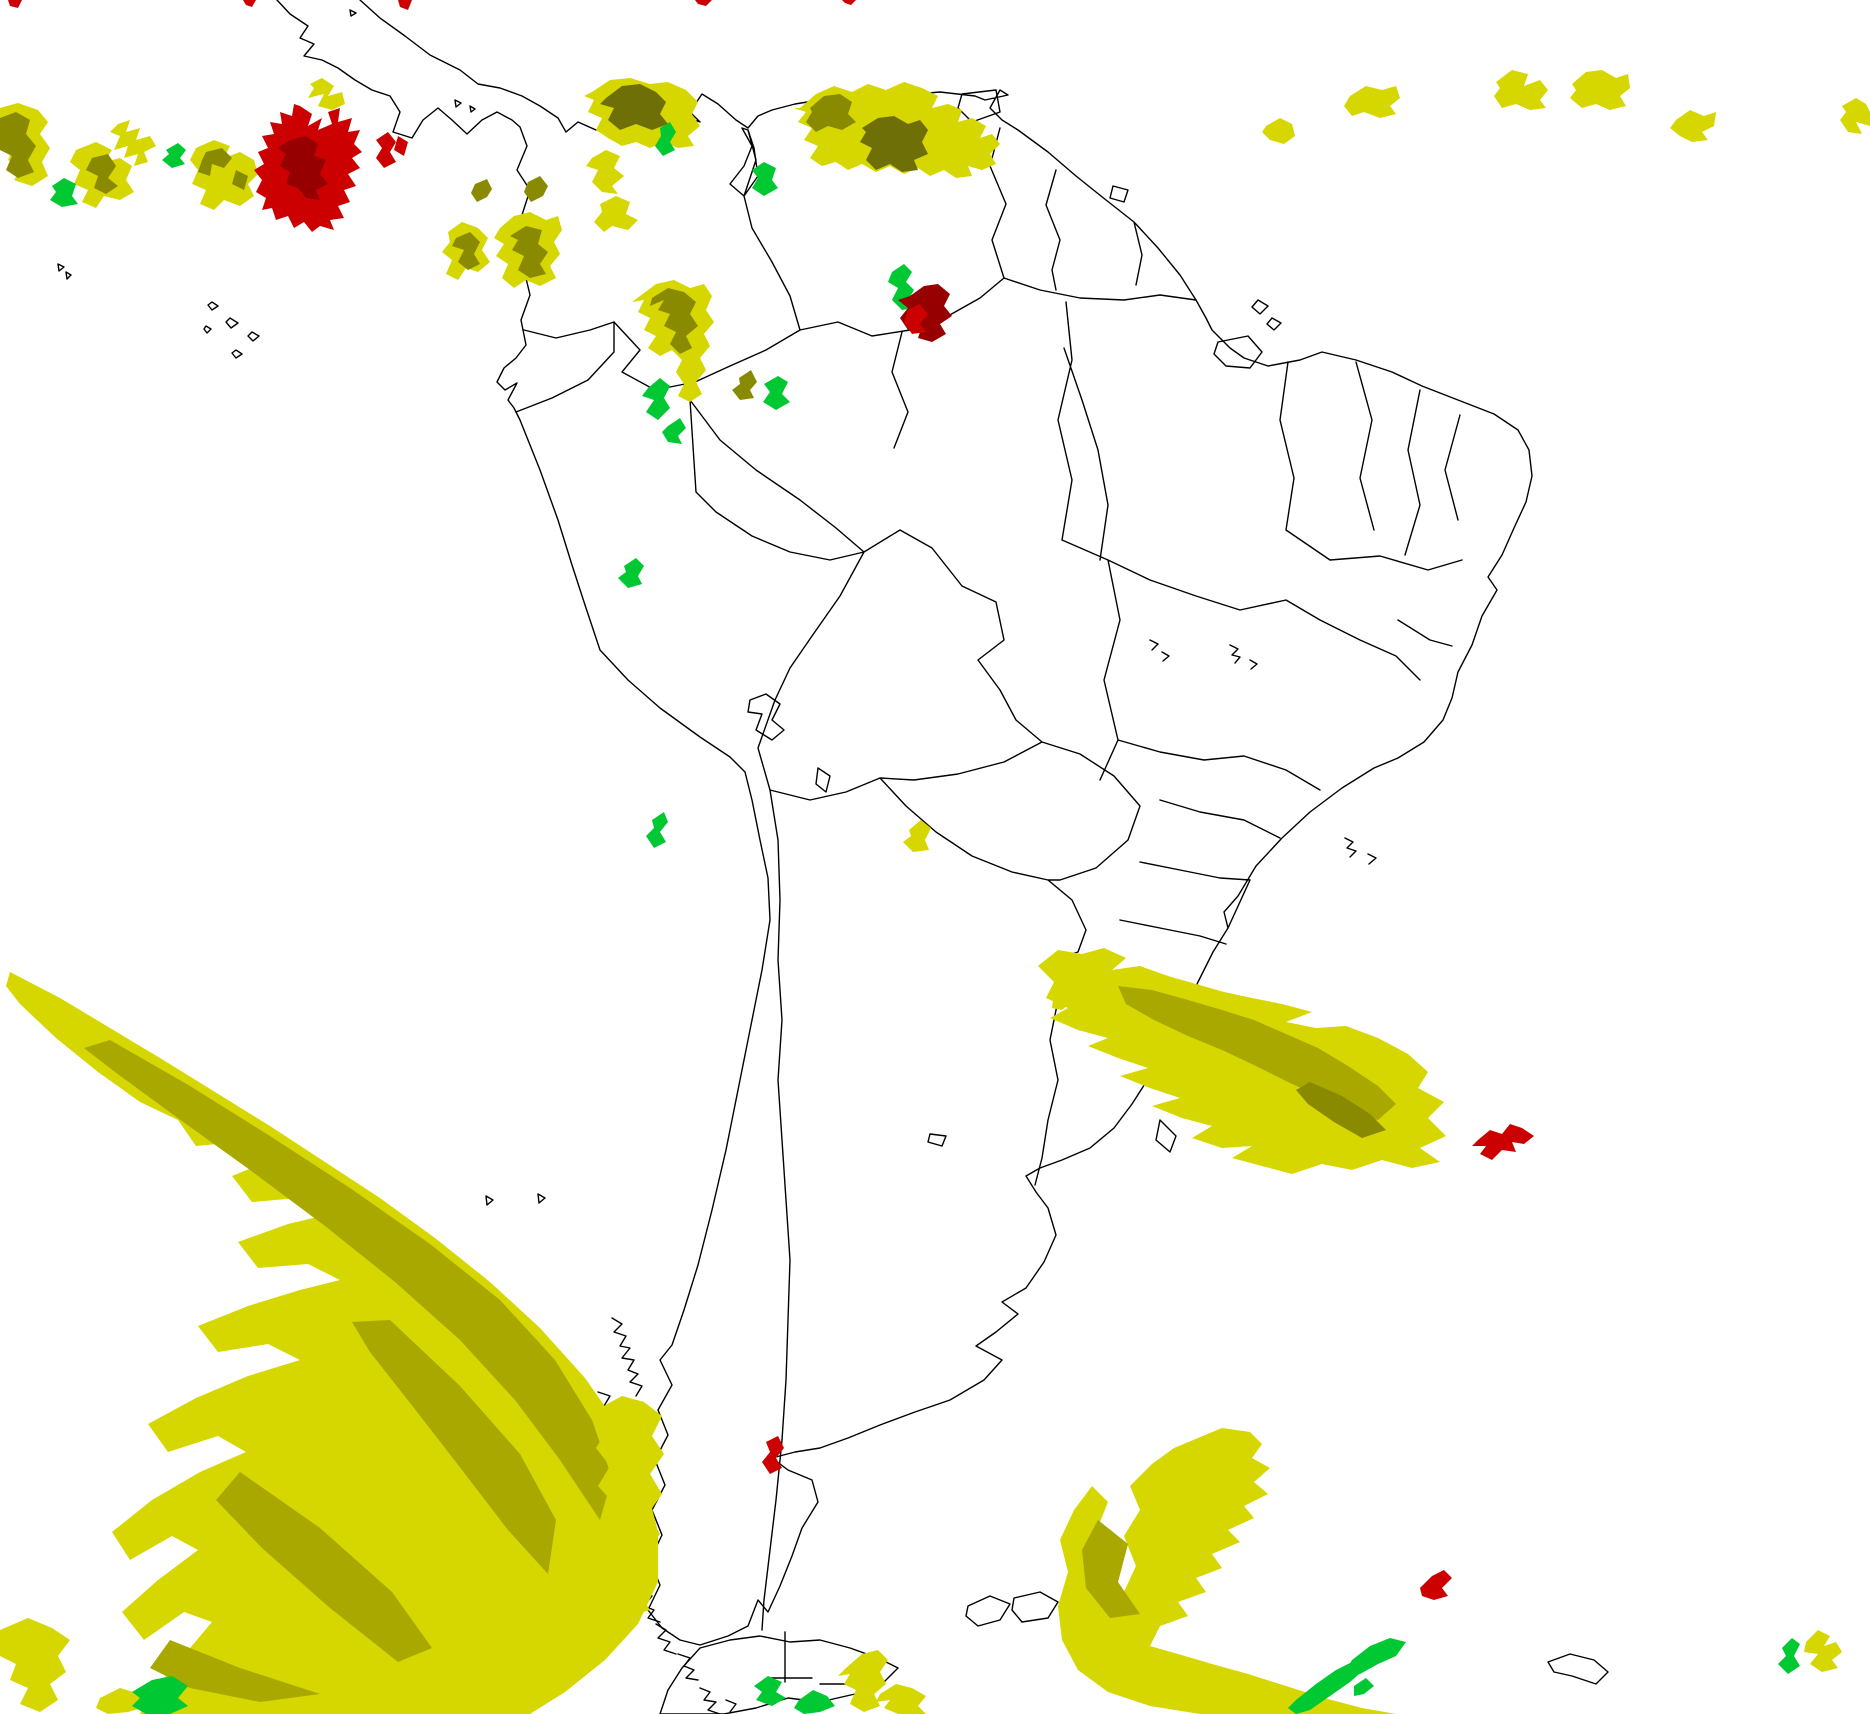 The width and height of the screenshot is (1870, 1714). Describe the element at coordinates (665, 139) in the screenshot. I see `colombia-green` at that location.